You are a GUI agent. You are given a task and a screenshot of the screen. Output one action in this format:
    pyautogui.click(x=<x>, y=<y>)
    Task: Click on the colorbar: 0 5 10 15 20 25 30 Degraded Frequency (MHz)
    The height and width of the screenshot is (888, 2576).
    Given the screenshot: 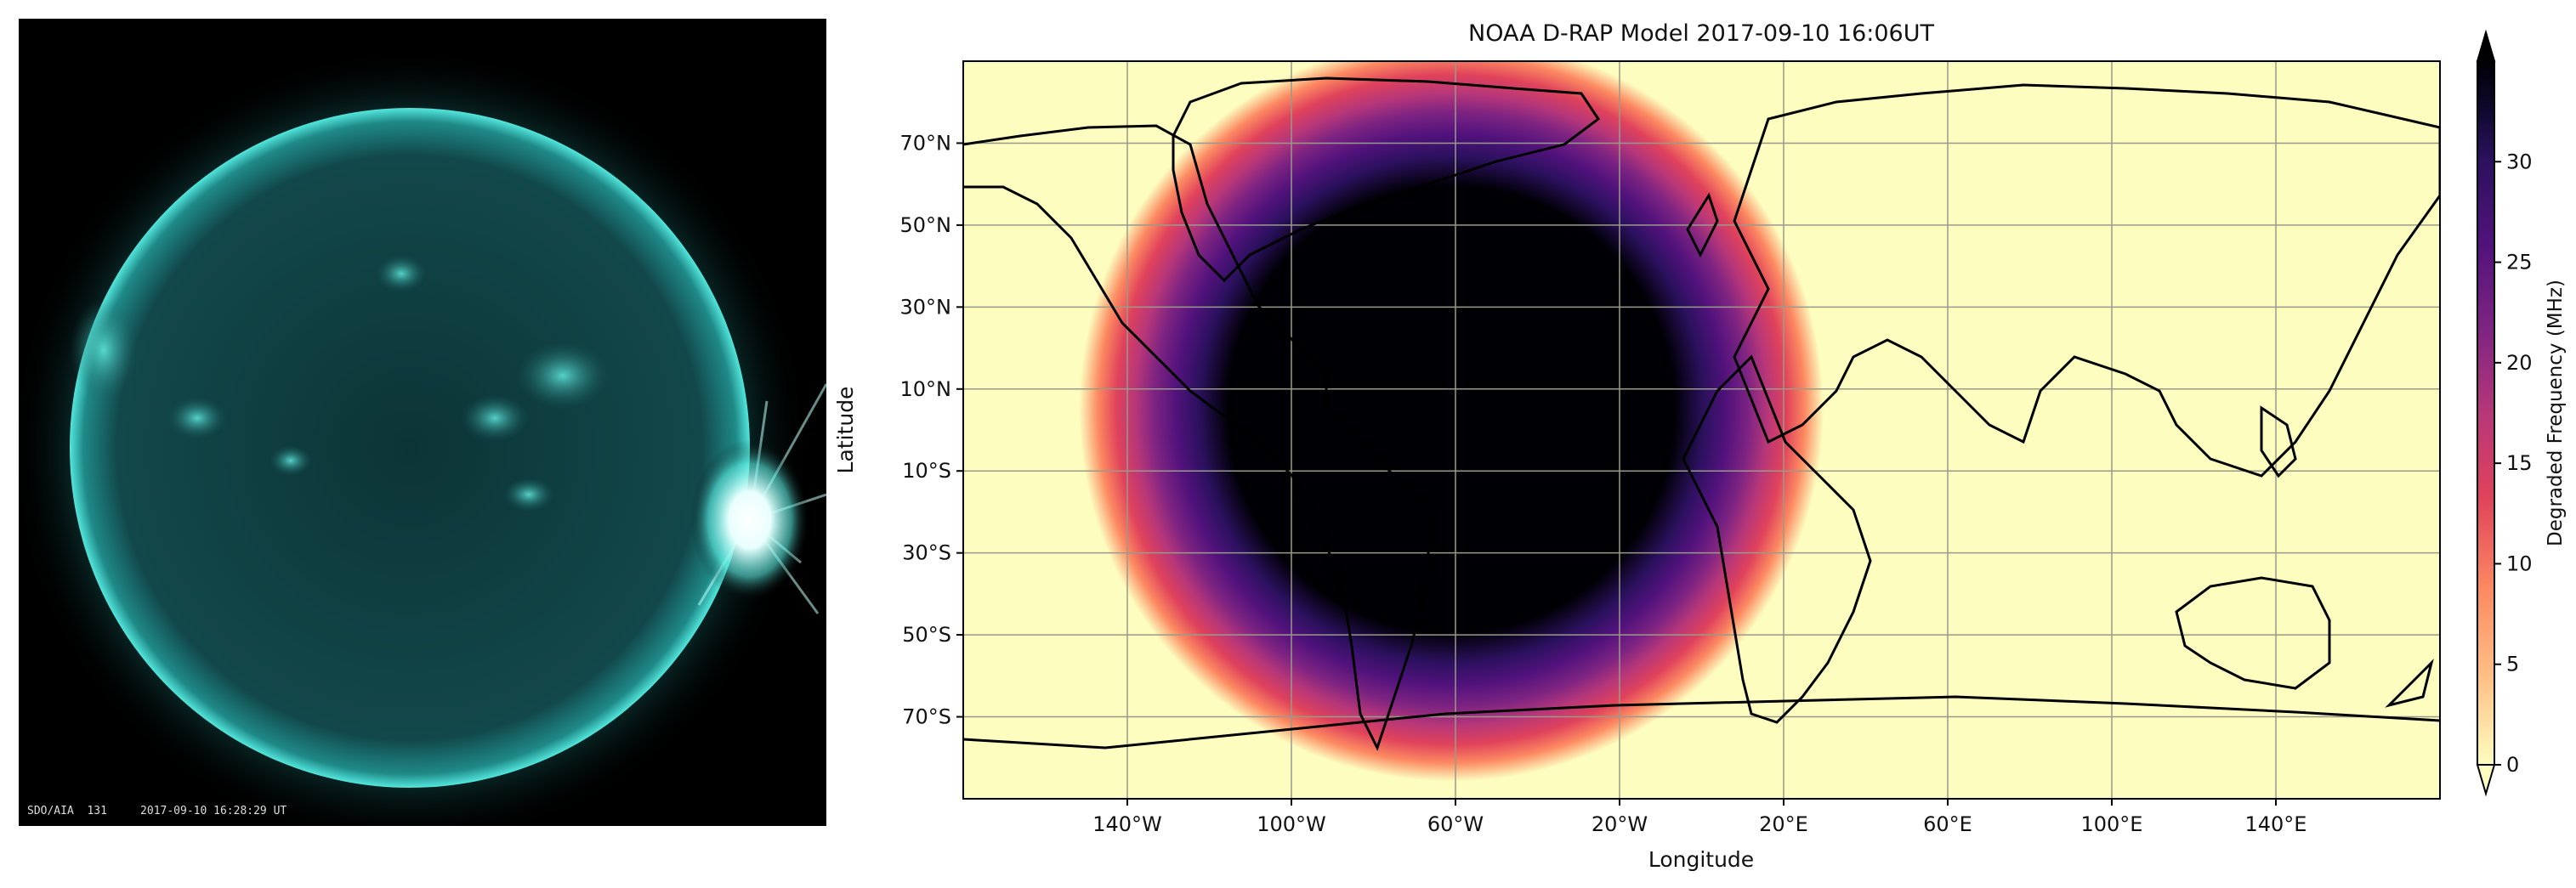 What is the action you would take?
    pyautogui.click(x=2521, y=413)
    